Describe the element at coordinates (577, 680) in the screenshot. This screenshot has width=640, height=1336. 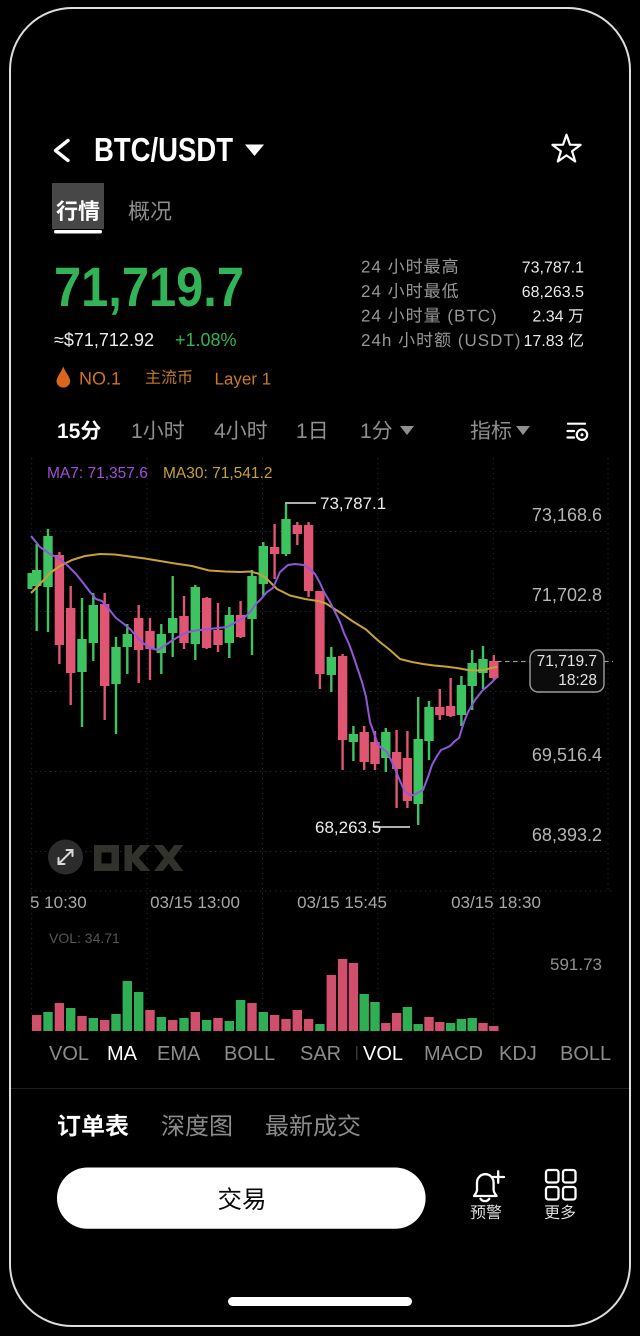
I see `svg-text: 18:28` at that location.